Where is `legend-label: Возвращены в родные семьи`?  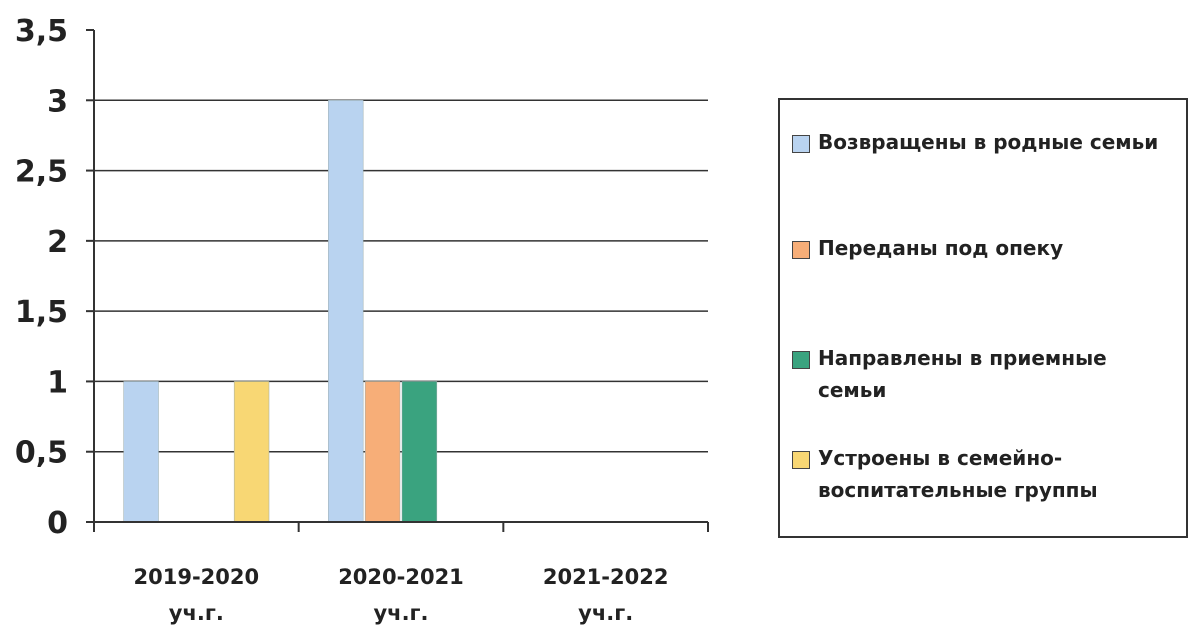
legend-label: Возвращены в родные семьи is located at coordinates (988, 142).